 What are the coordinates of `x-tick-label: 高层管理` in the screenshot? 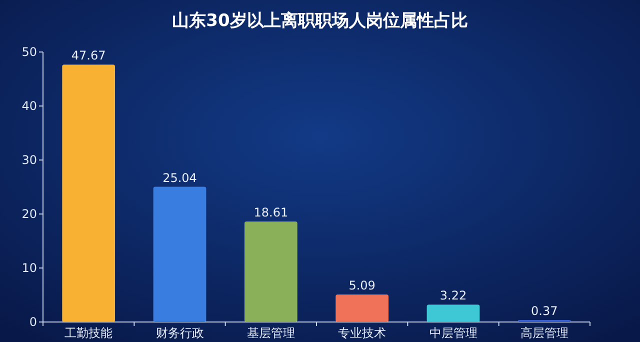 It's located at (544, 333).